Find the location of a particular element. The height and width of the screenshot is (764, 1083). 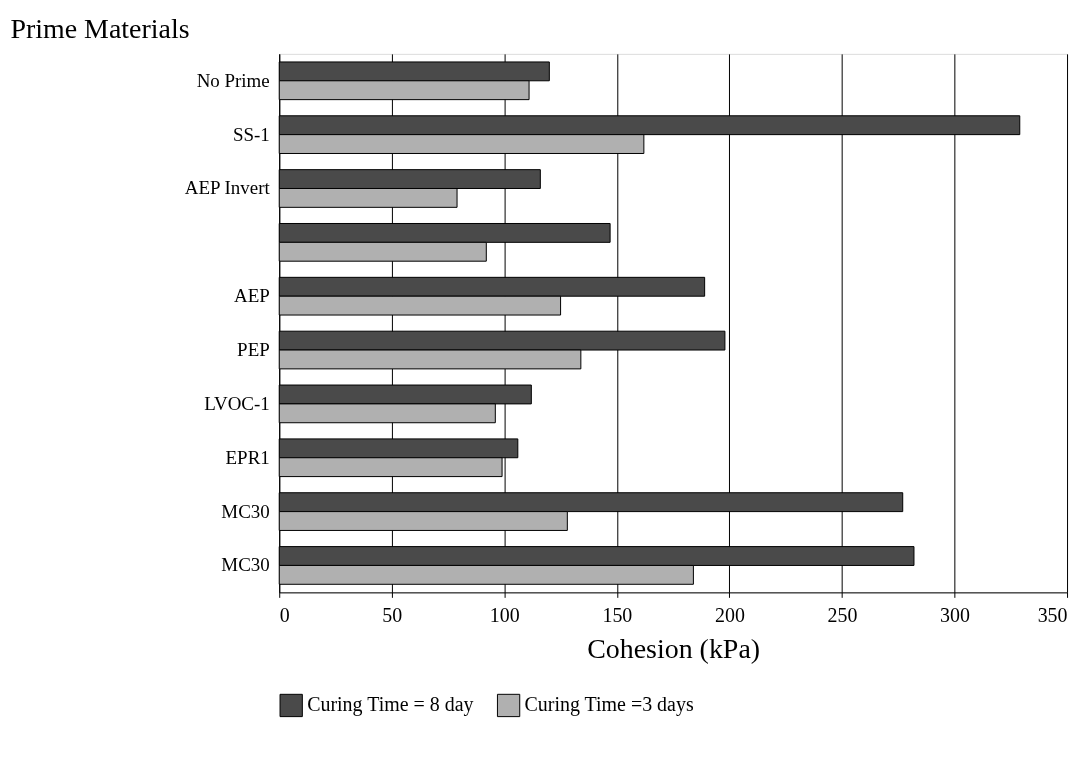

legend-label: Curing Time =3 days is located at coordinates (609, 705).